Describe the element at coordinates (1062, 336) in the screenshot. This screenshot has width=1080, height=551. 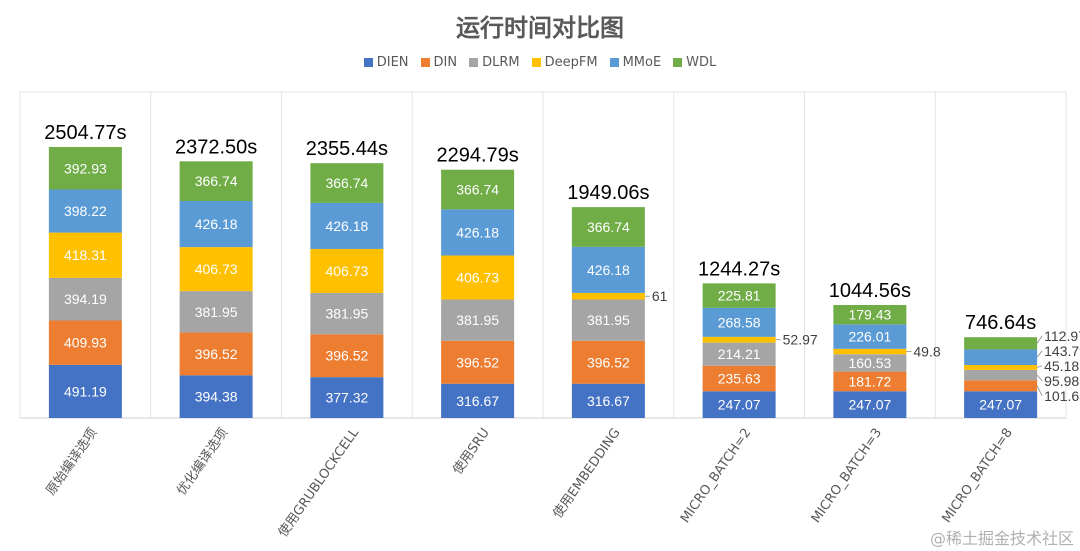
I see `data-label: 112.97` at that location.